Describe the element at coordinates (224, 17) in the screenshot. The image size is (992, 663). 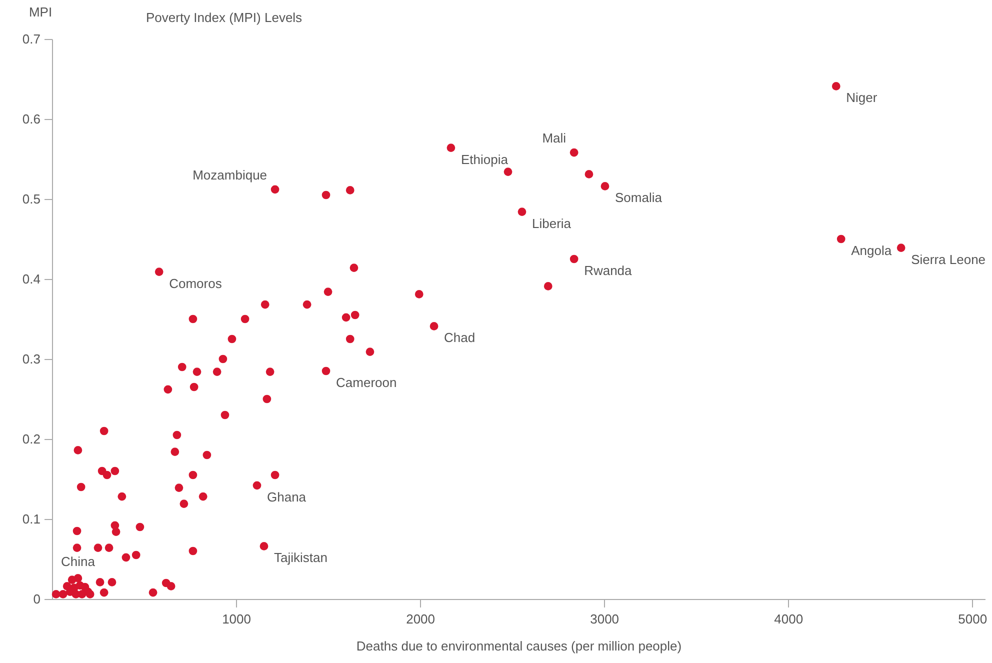
I see `chart-title: Poverty Index (MPI) Levels` at that location.